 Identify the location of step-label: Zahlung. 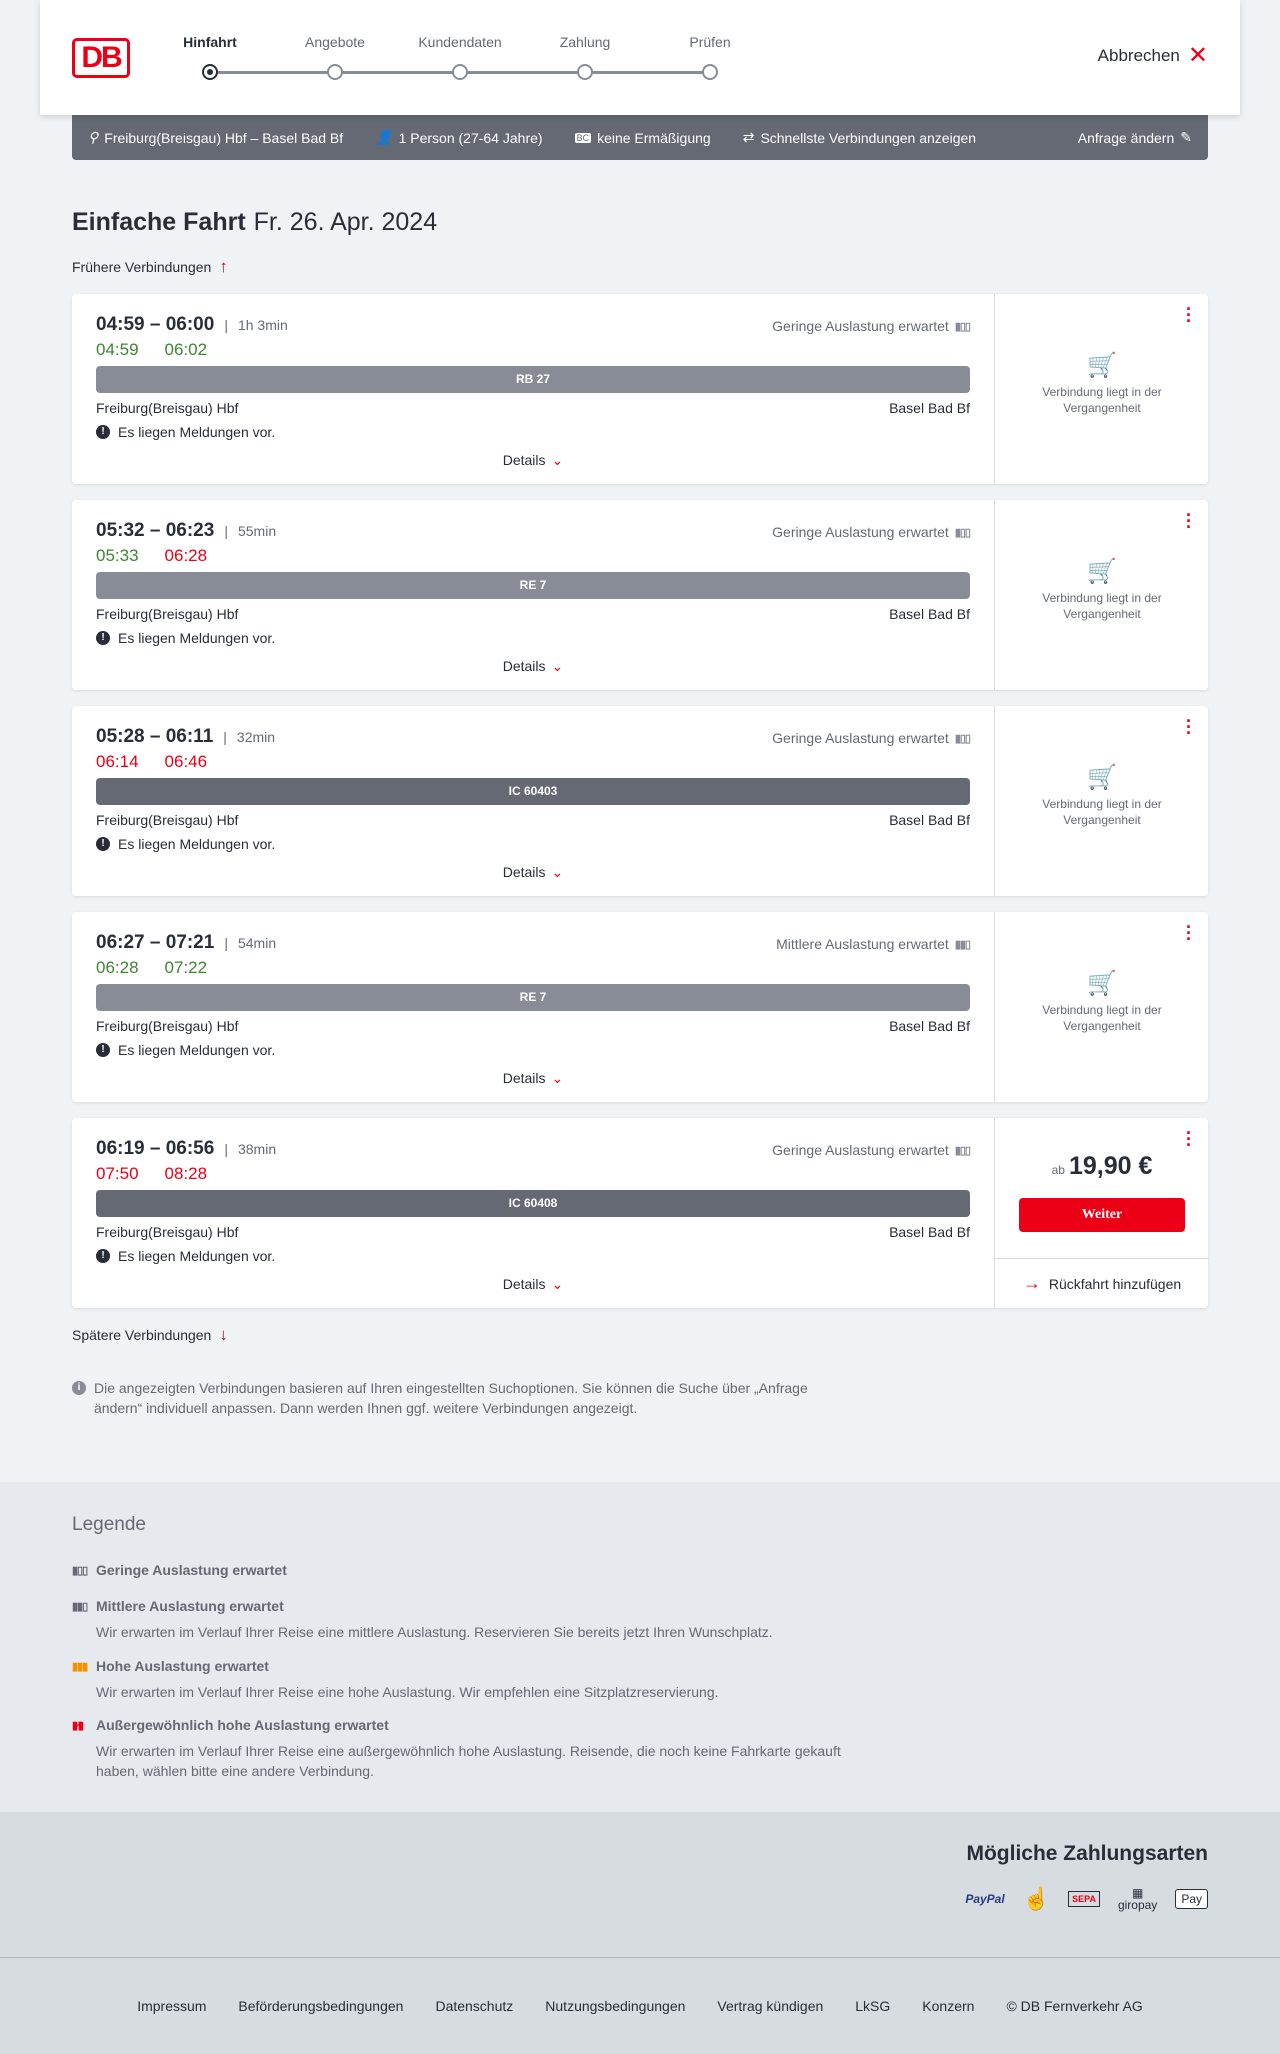
(585, 42).